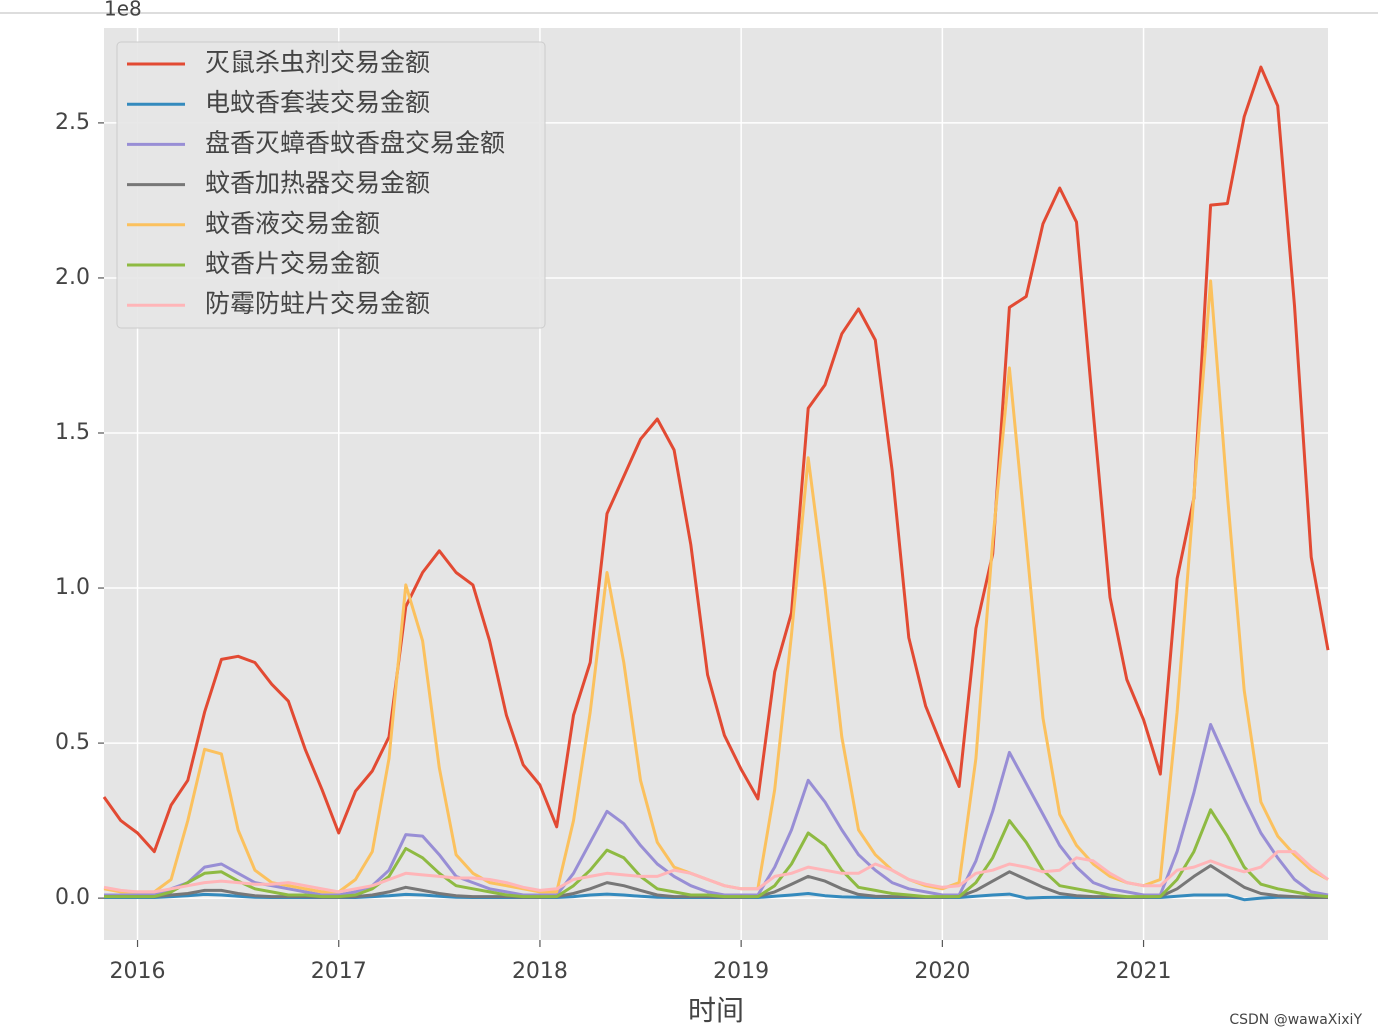 This screenshot has width=1378, height=1035. What do you see at coordinates (123, 10) in the screenshot?
I see `offset-label: 1e8` at bounding box center [123, 10].